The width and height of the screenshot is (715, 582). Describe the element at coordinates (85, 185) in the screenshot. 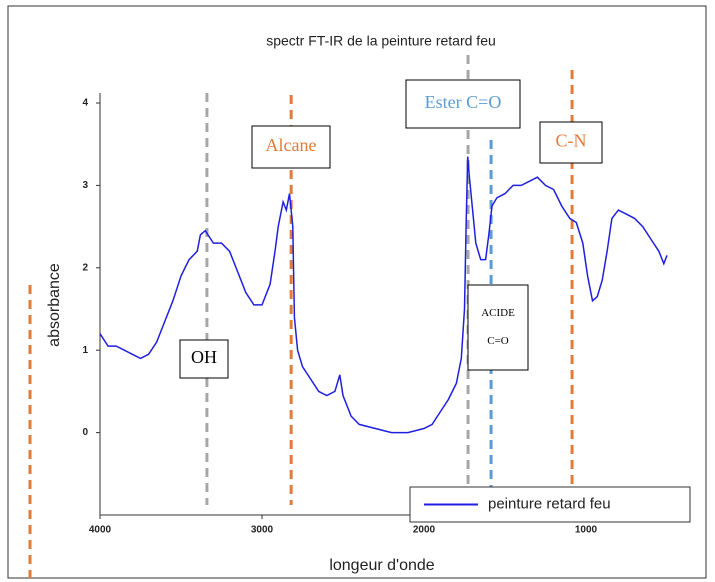

I see `y-tick-label: 3` at that location.